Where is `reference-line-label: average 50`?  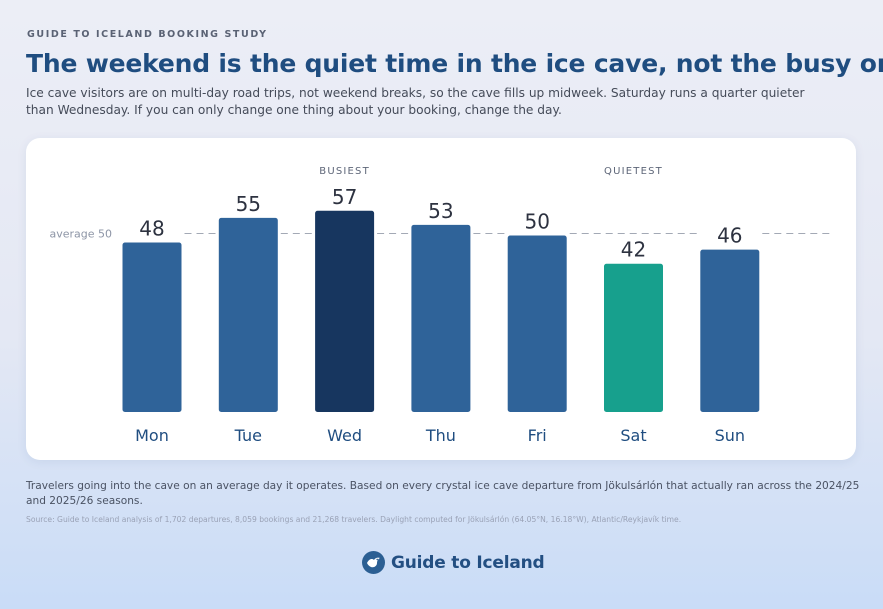 reference-line-label: average 50 is located at coordinates (80, 234).